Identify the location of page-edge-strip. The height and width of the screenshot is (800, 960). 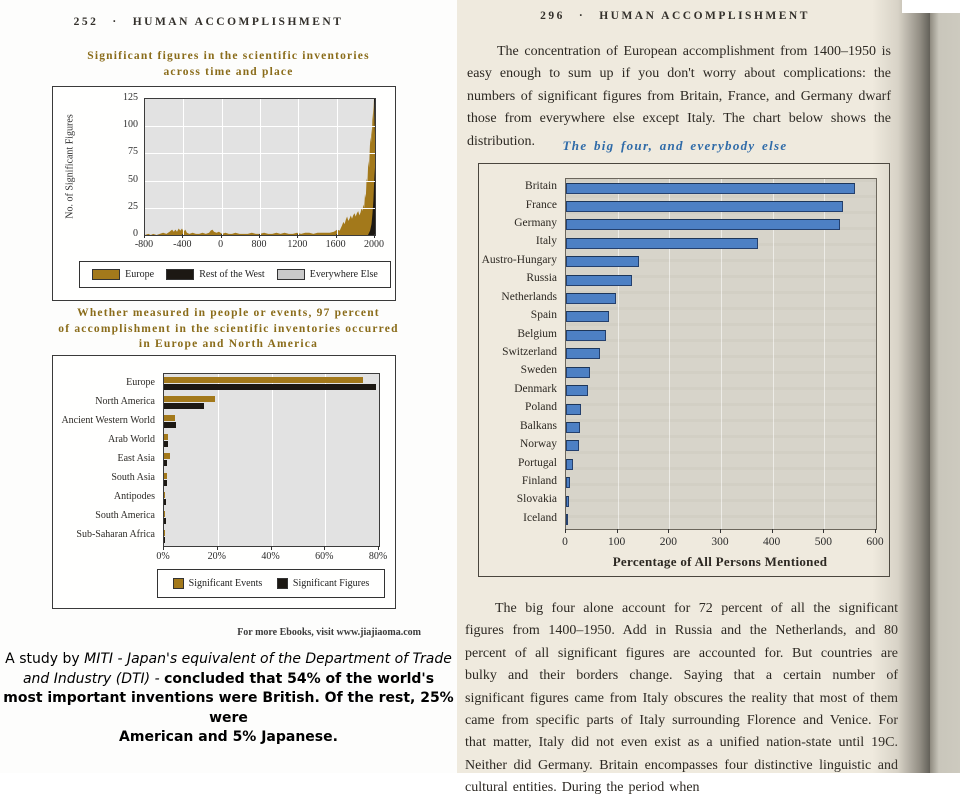
(945, 386).